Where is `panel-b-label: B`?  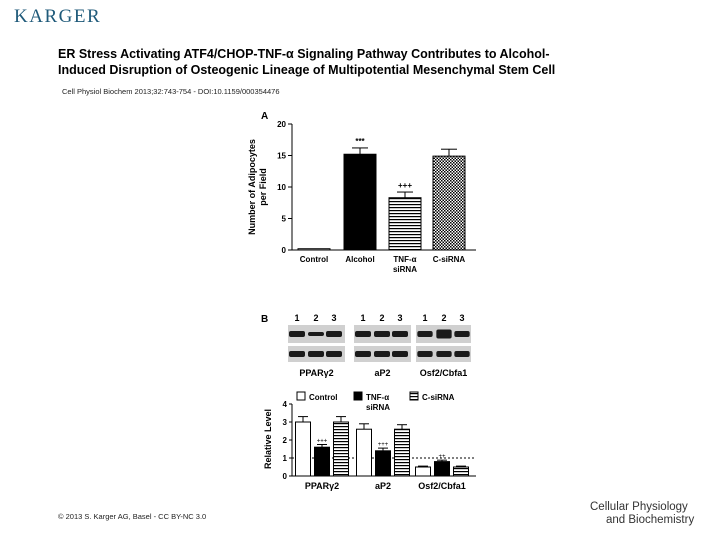 panel-b-label: B is located at coordinates (264, 319).